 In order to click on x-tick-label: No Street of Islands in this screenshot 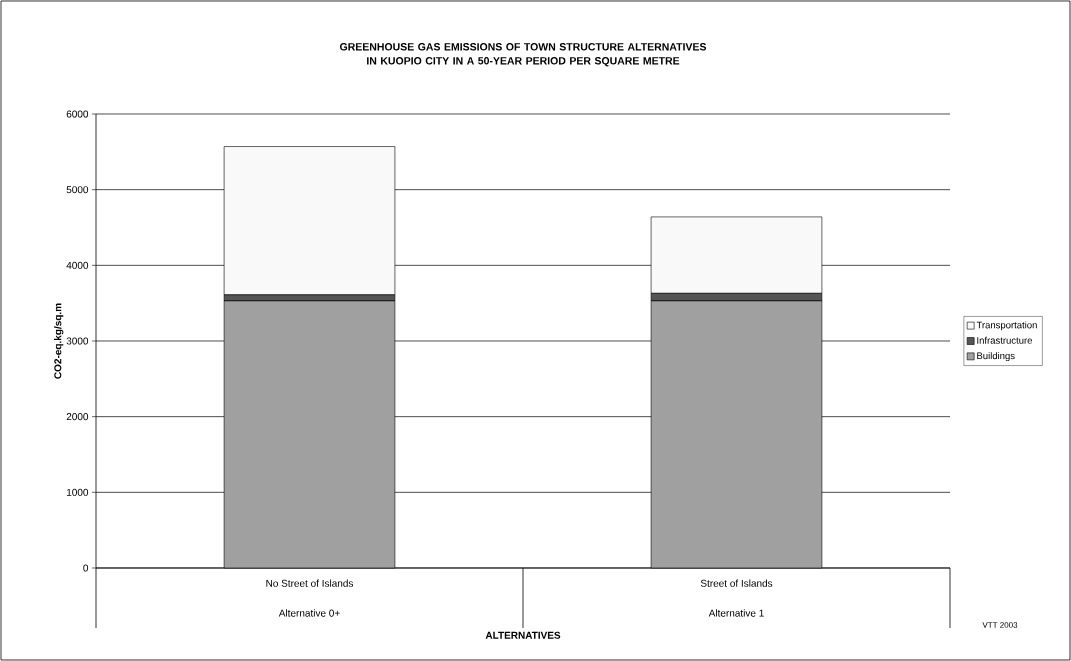, I will do `click(310, 583)`.